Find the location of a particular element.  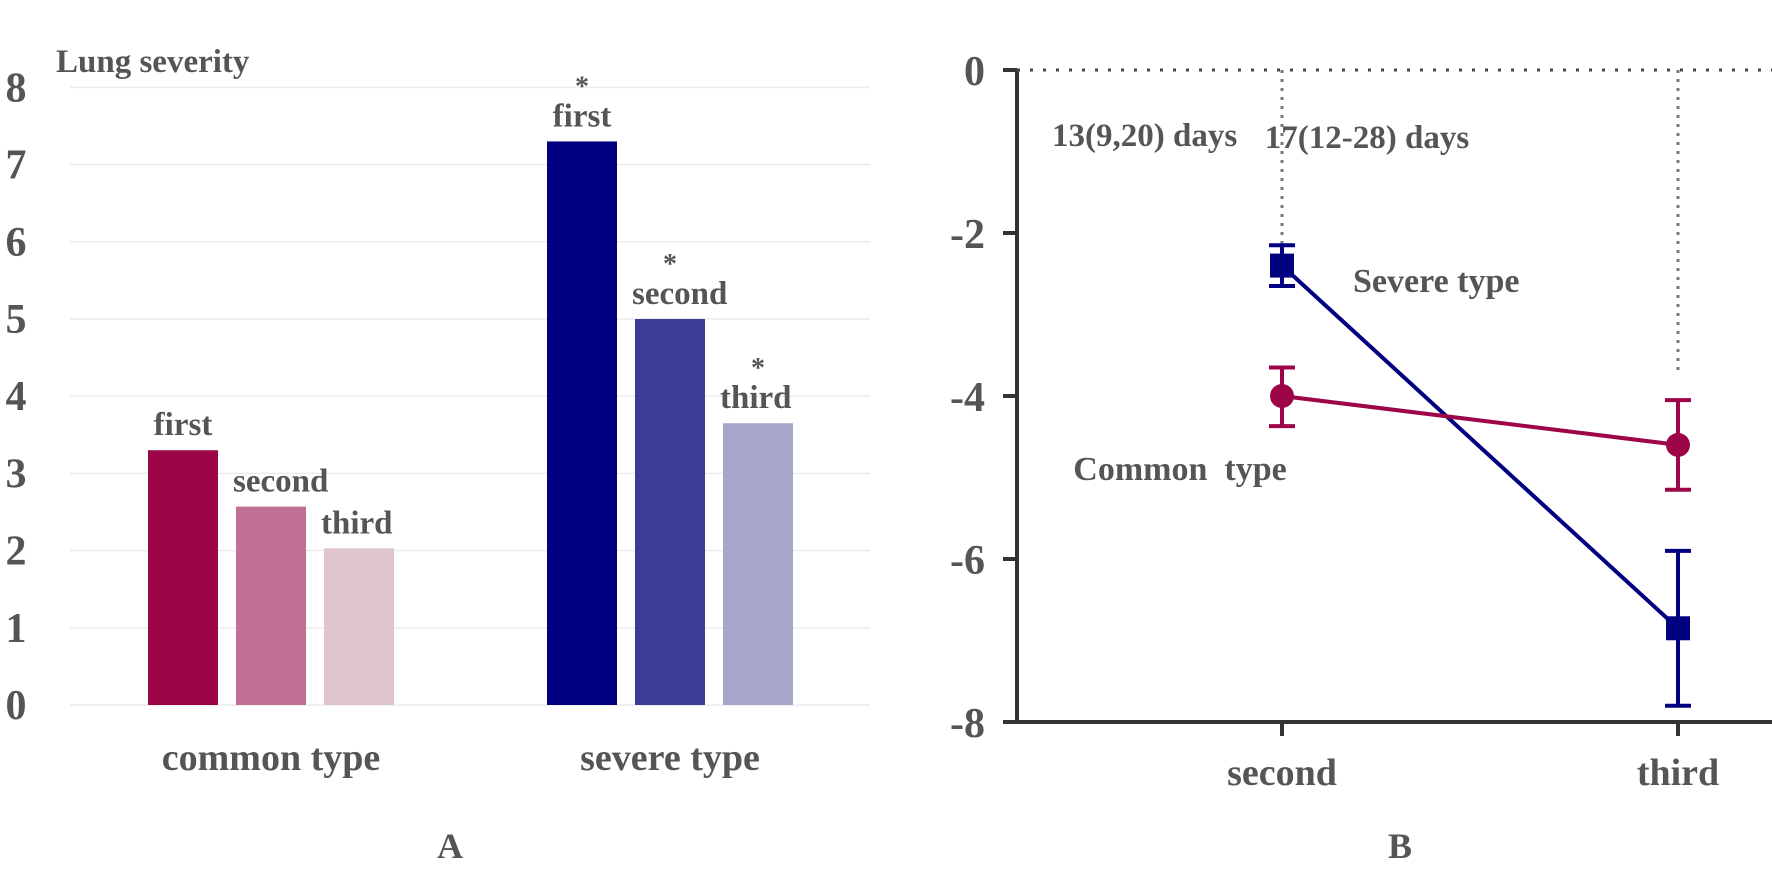

panel-a-y-tick-label: 4 is located at coordinates (16, 397).